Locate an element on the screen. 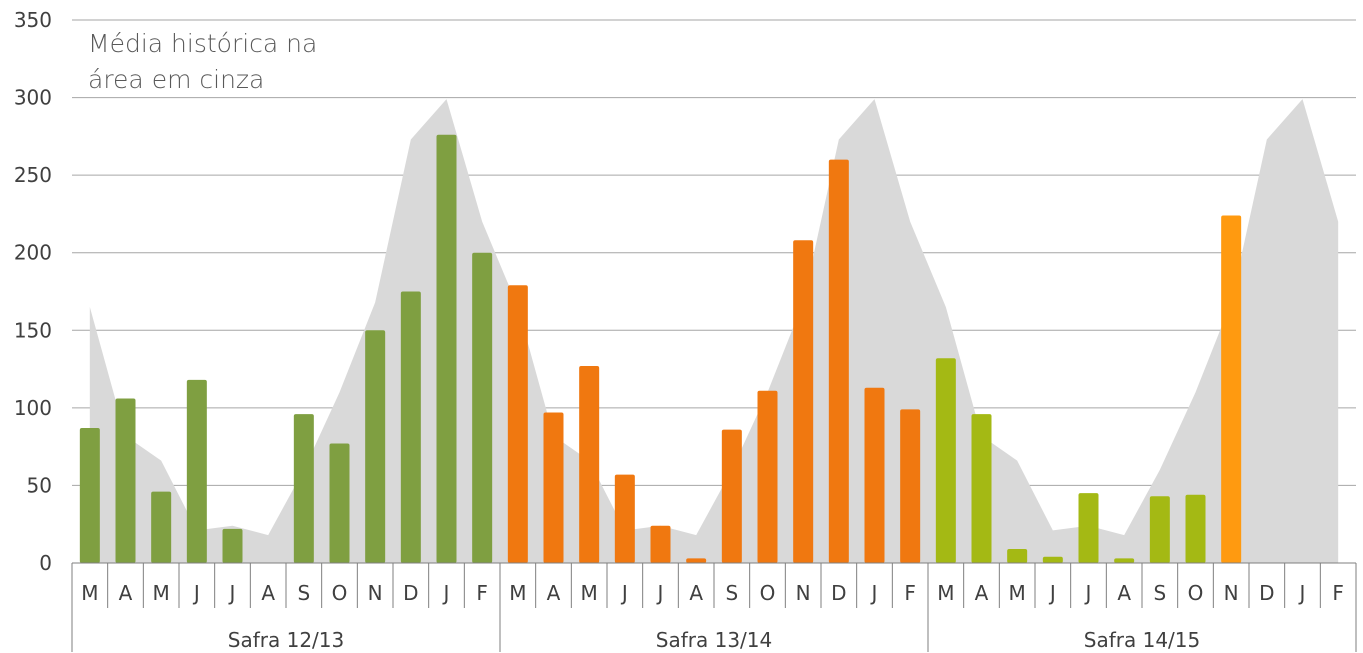 Image resolution: width=1363 pixels, height=653 pixels. group-label: Safra 13/14 is located at coordinates (714, 640).